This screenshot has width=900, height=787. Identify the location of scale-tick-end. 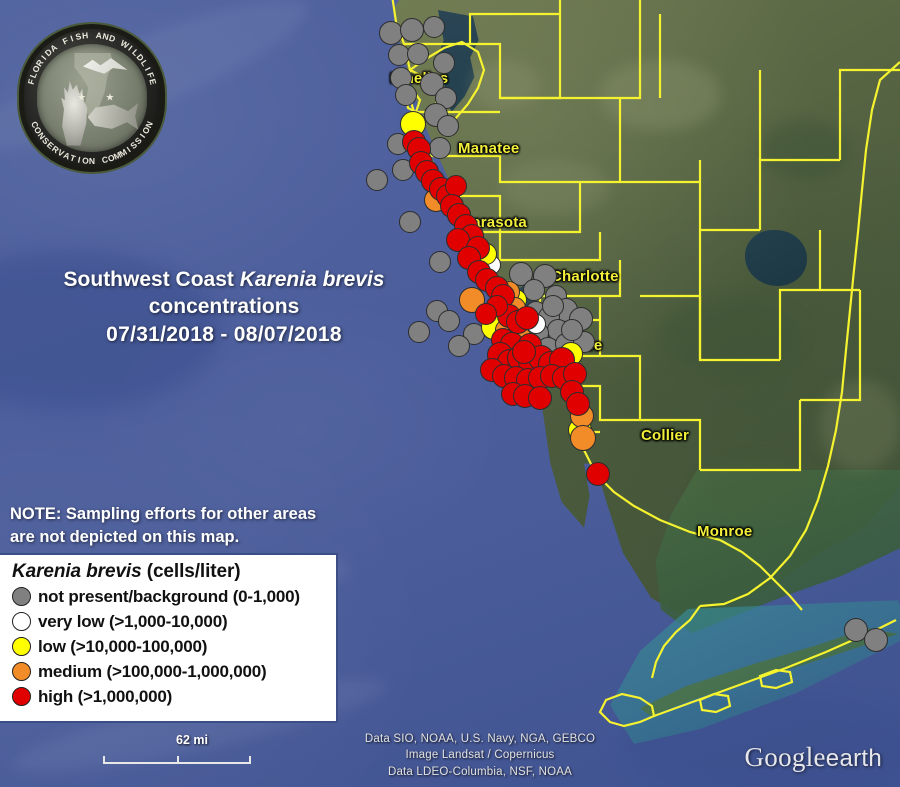
(250, 760).